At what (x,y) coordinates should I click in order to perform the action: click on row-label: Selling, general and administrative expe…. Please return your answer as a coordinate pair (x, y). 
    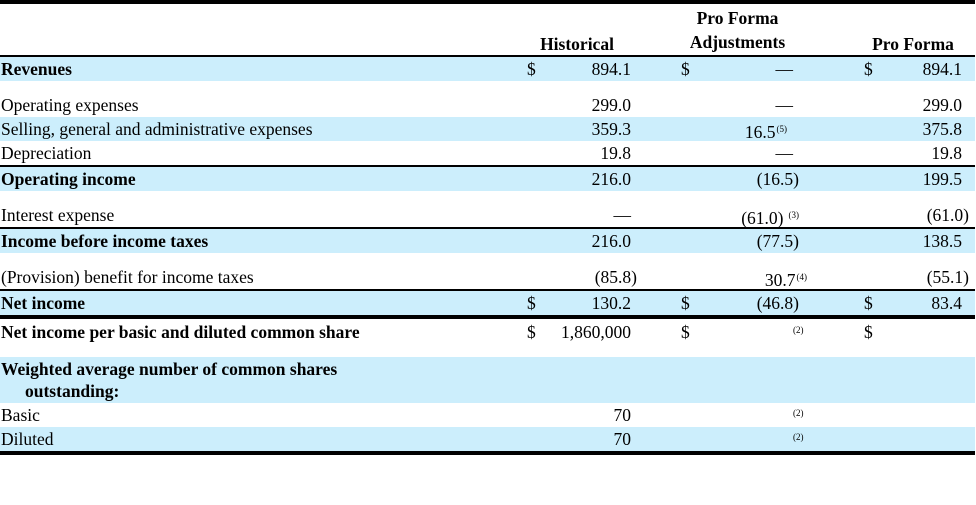
    Looking at the image, I should click on (157, 129).